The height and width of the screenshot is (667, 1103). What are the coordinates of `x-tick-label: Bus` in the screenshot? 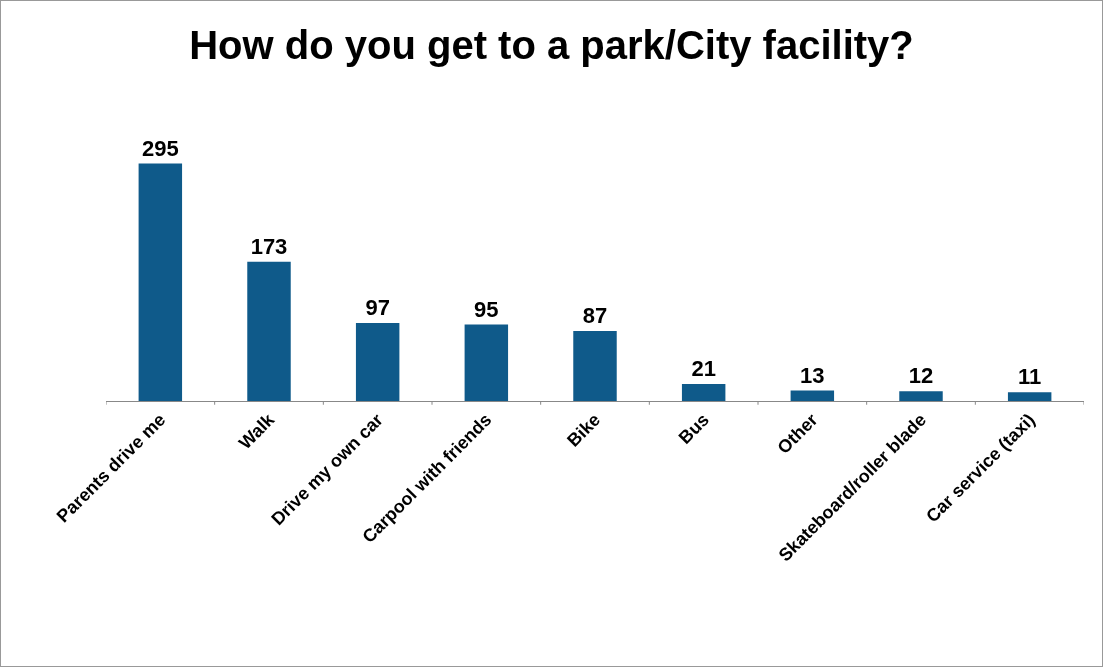 It's located at (693, 428).